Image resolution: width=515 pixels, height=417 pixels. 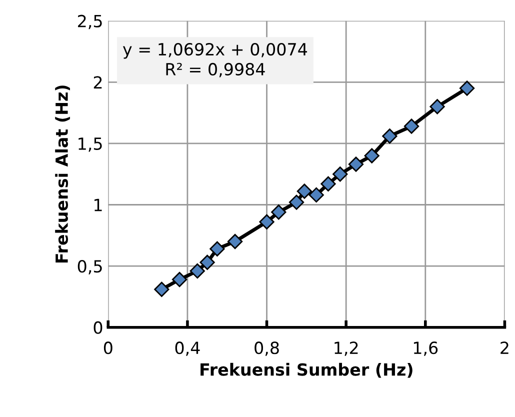 I want to click on x-tick-label: 0, so click(x=108, y=348).